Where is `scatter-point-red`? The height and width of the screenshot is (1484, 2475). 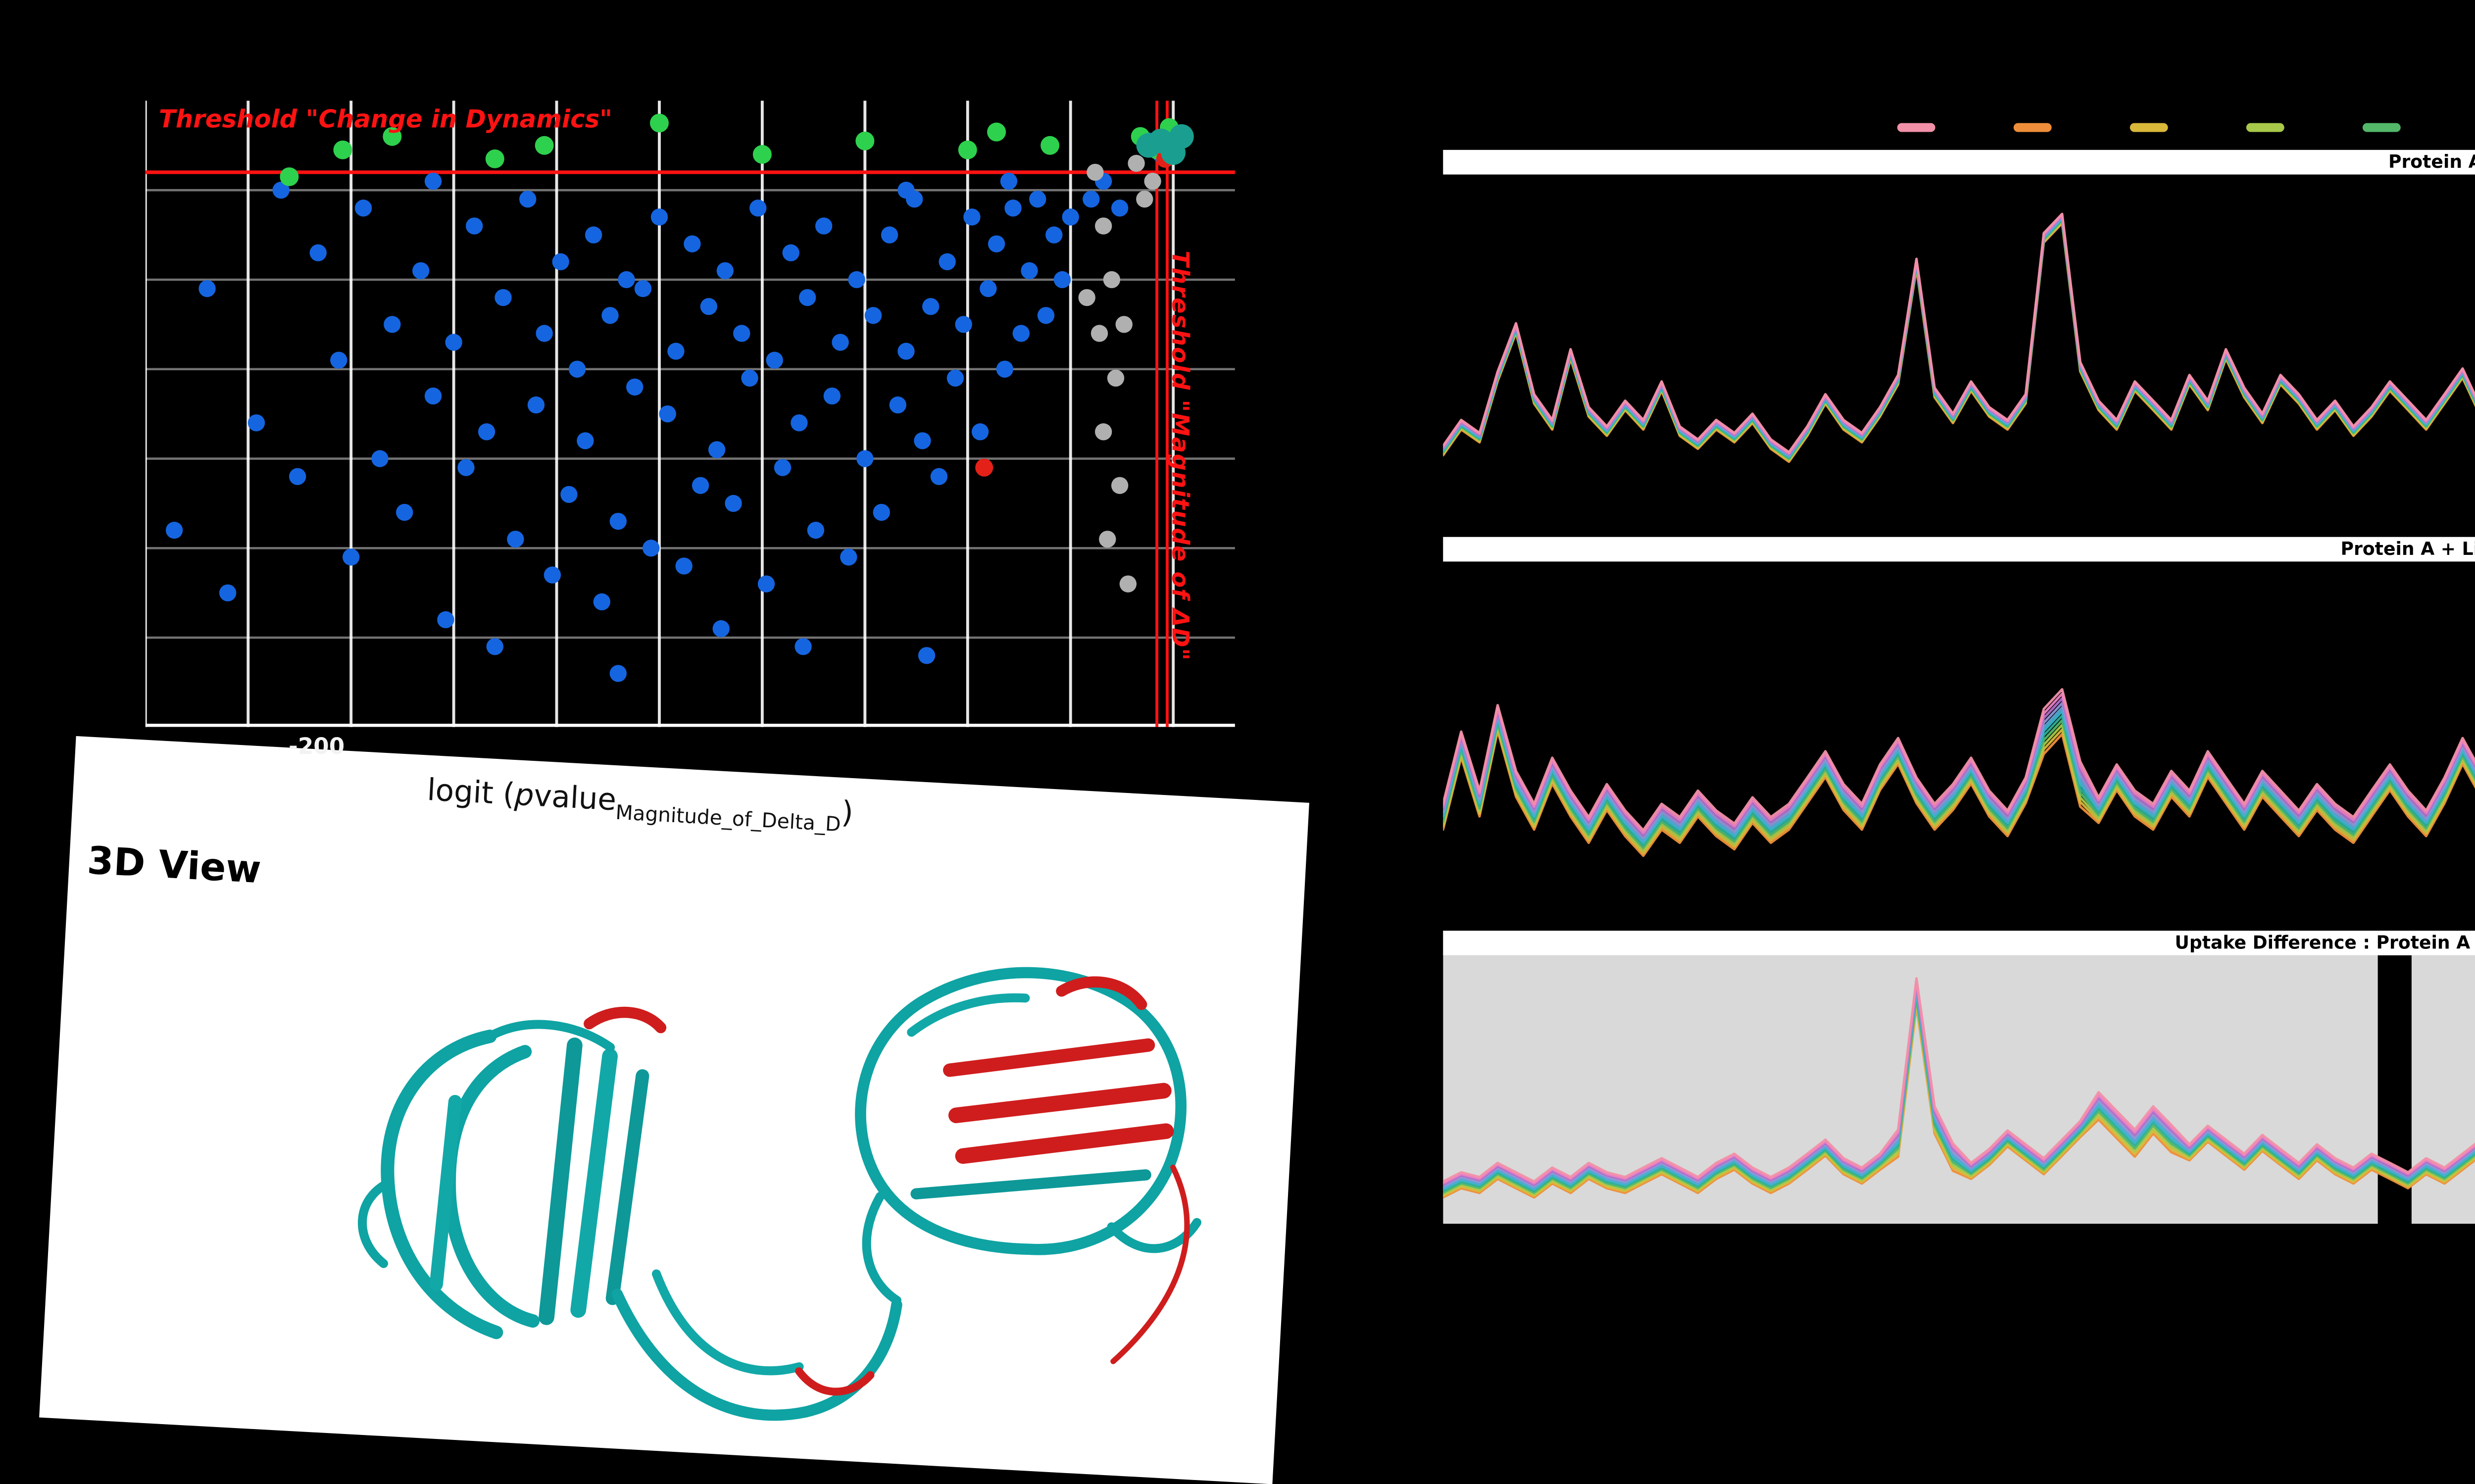
scatter-point-red is located at coordinates (984, 467).